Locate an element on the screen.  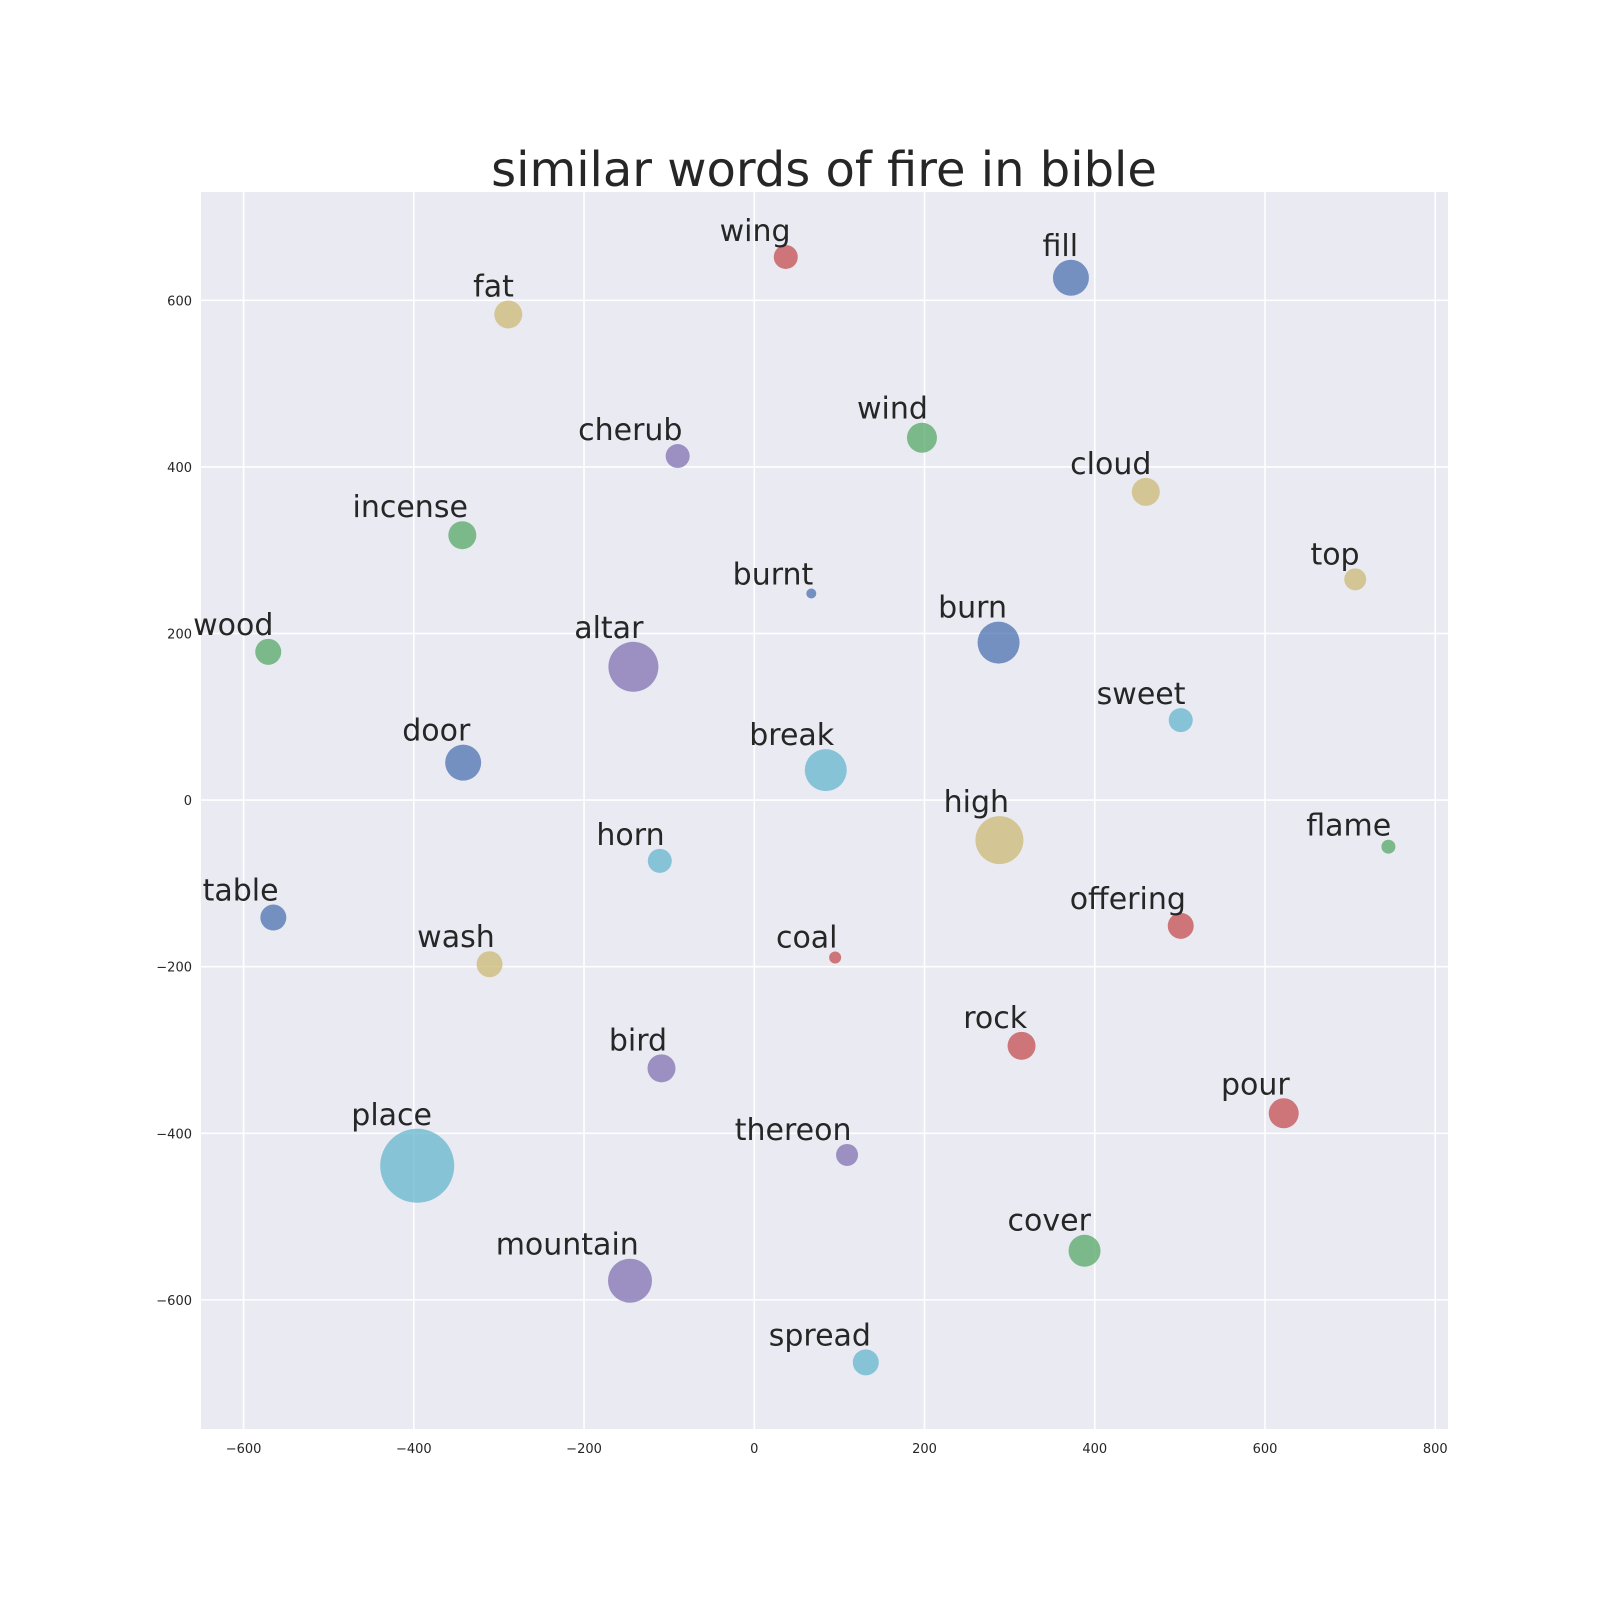
x-tick-label: 200 is located at coordinates (924, 1449).